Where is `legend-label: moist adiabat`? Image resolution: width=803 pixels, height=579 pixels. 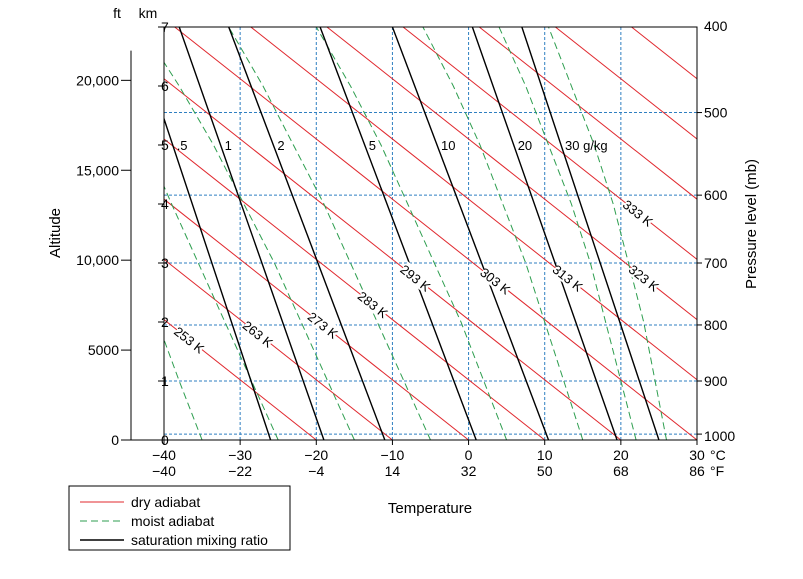 legend-label: moist adiabat is located at coordinates (172, 521).